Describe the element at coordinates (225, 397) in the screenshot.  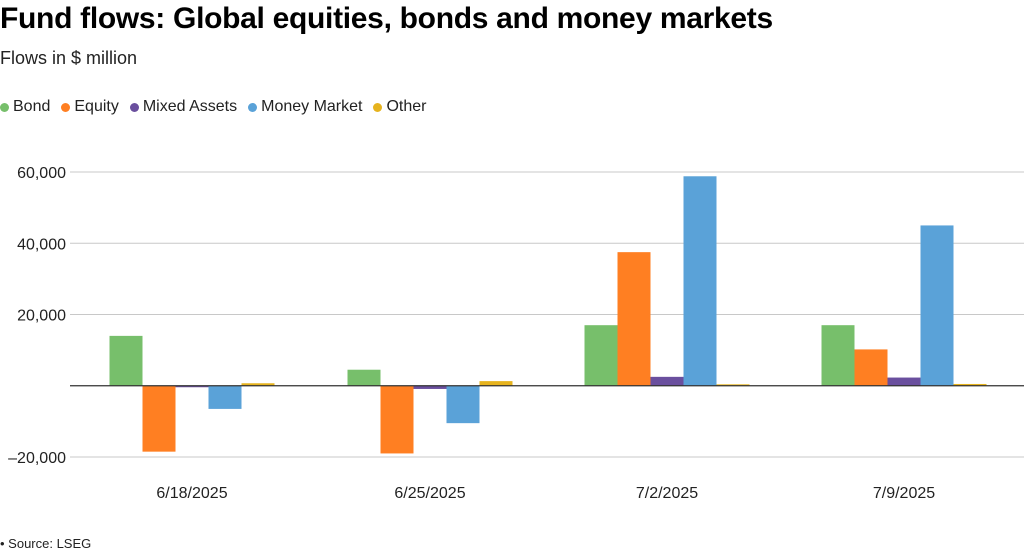
I see `bar-money-market-6-18-2025` at that location.